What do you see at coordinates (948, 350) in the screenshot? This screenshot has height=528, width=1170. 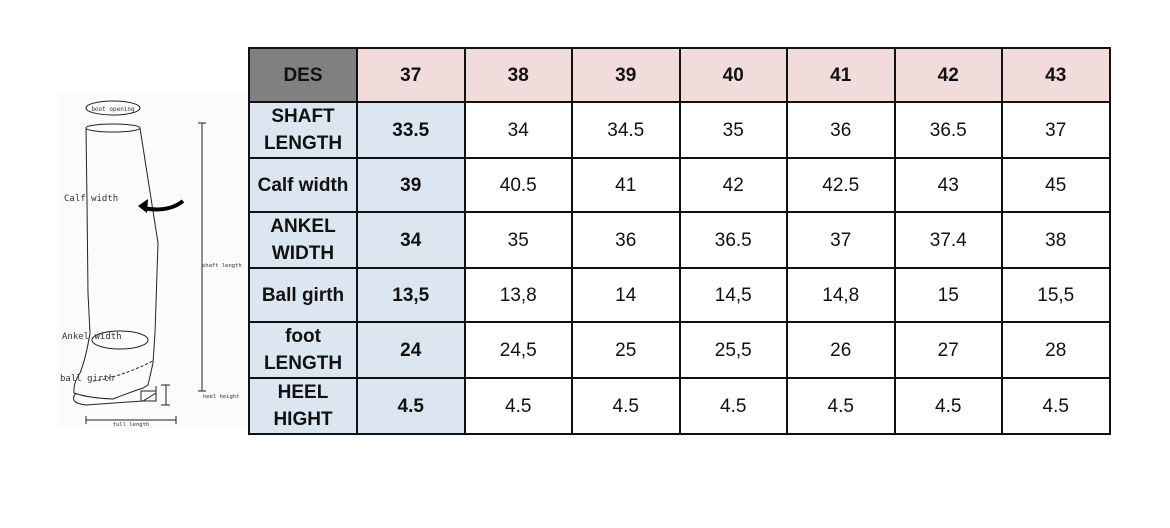 I see `value-cell: 27` at bounding box center [948, 350].